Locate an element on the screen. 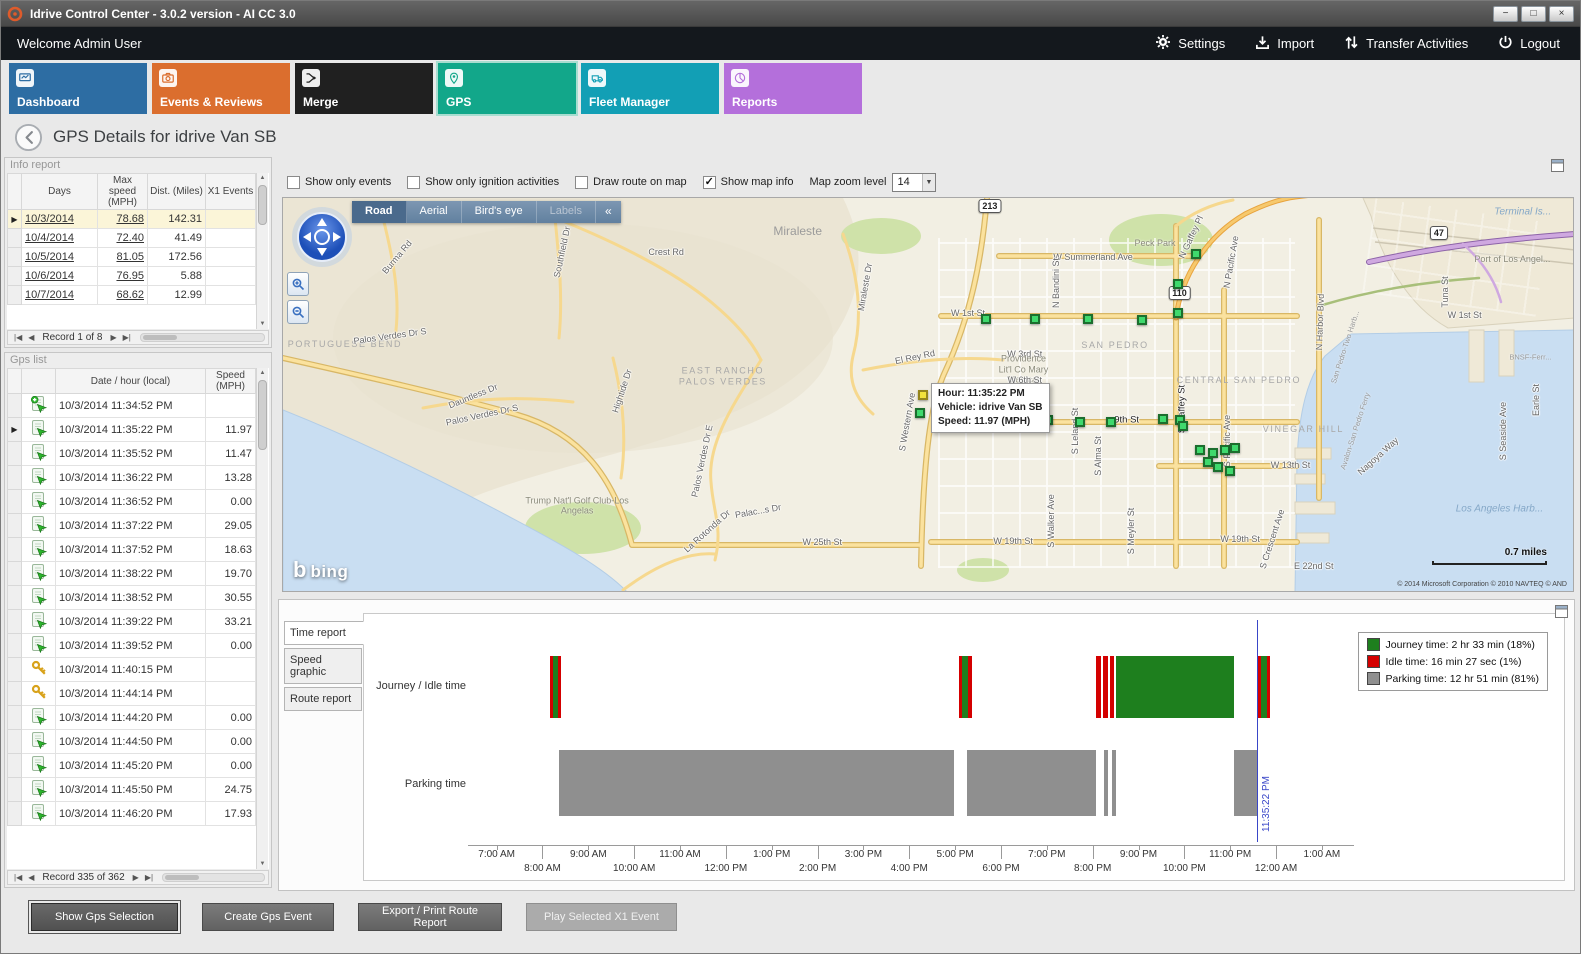 The height and width of the screenshot is (954, 1581). map-compass-control is located at coordinates (322, 239).